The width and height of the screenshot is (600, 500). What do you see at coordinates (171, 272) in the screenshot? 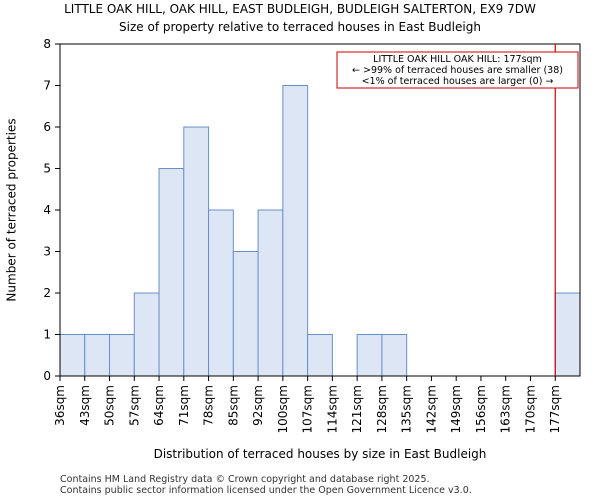
I see `bar-64sqm` at bounding box center [171, 272].